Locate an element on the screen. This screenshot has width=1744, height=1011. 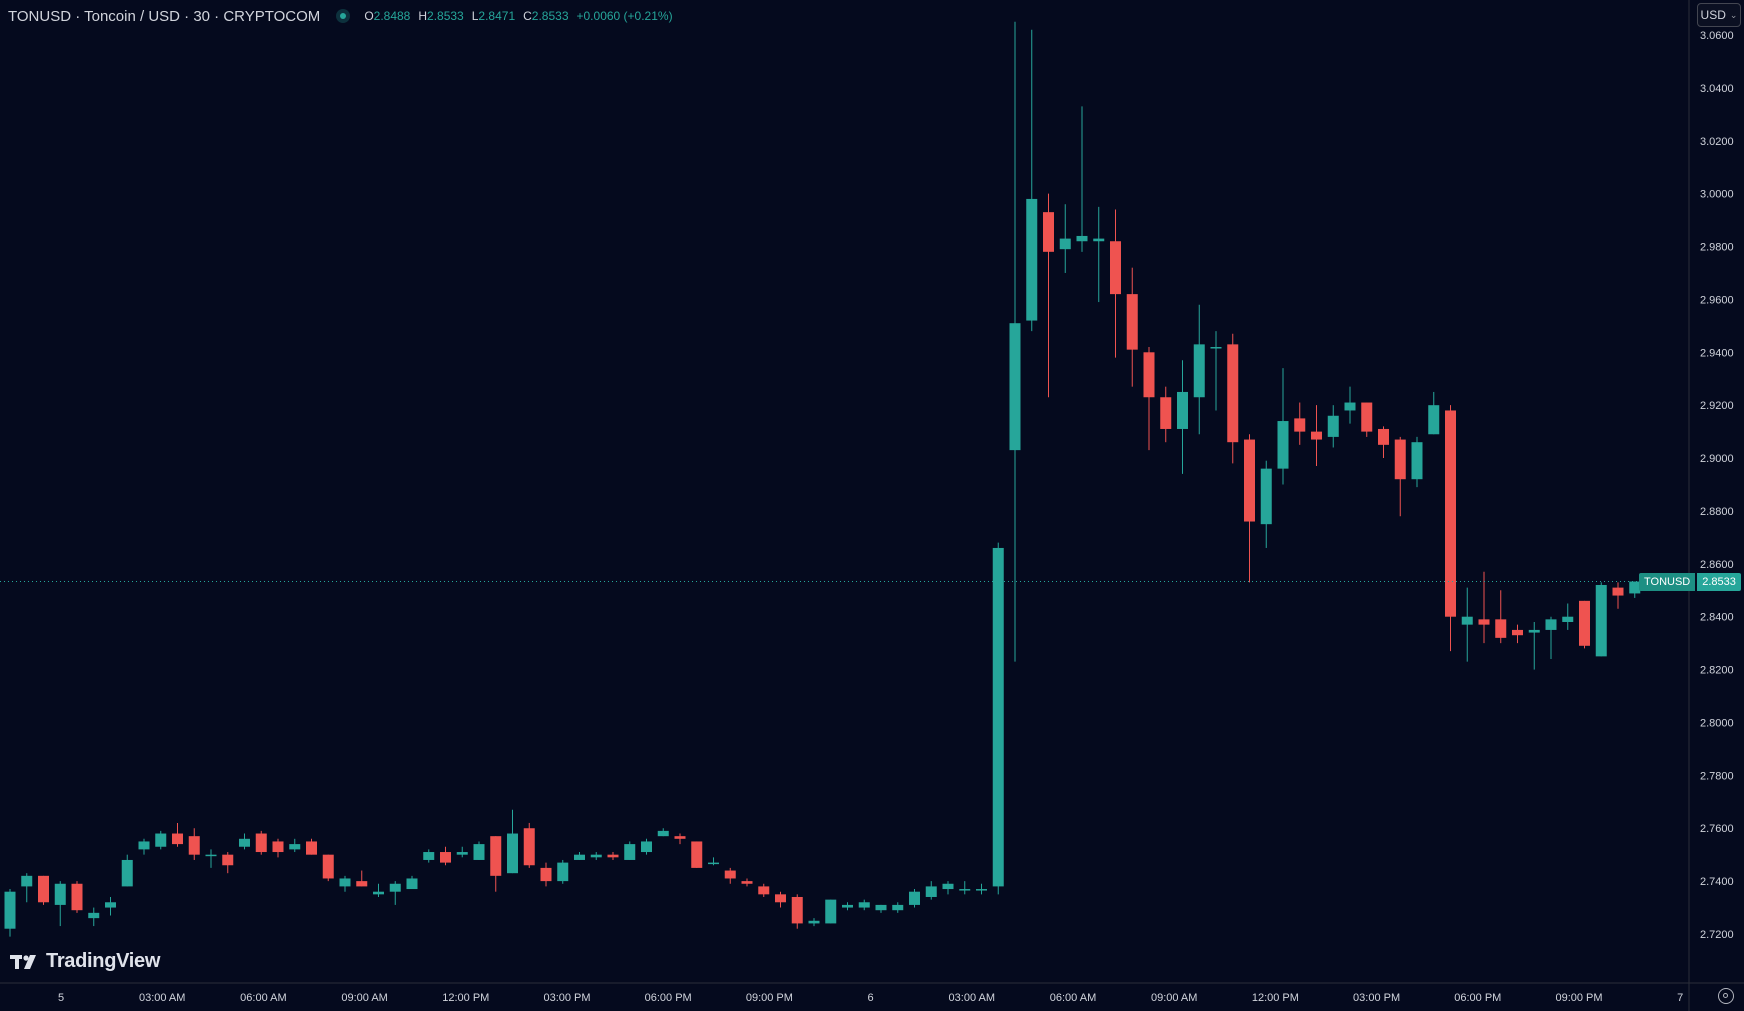
price-tick-label: 2.9000 is located at coordinates (1717, 459).